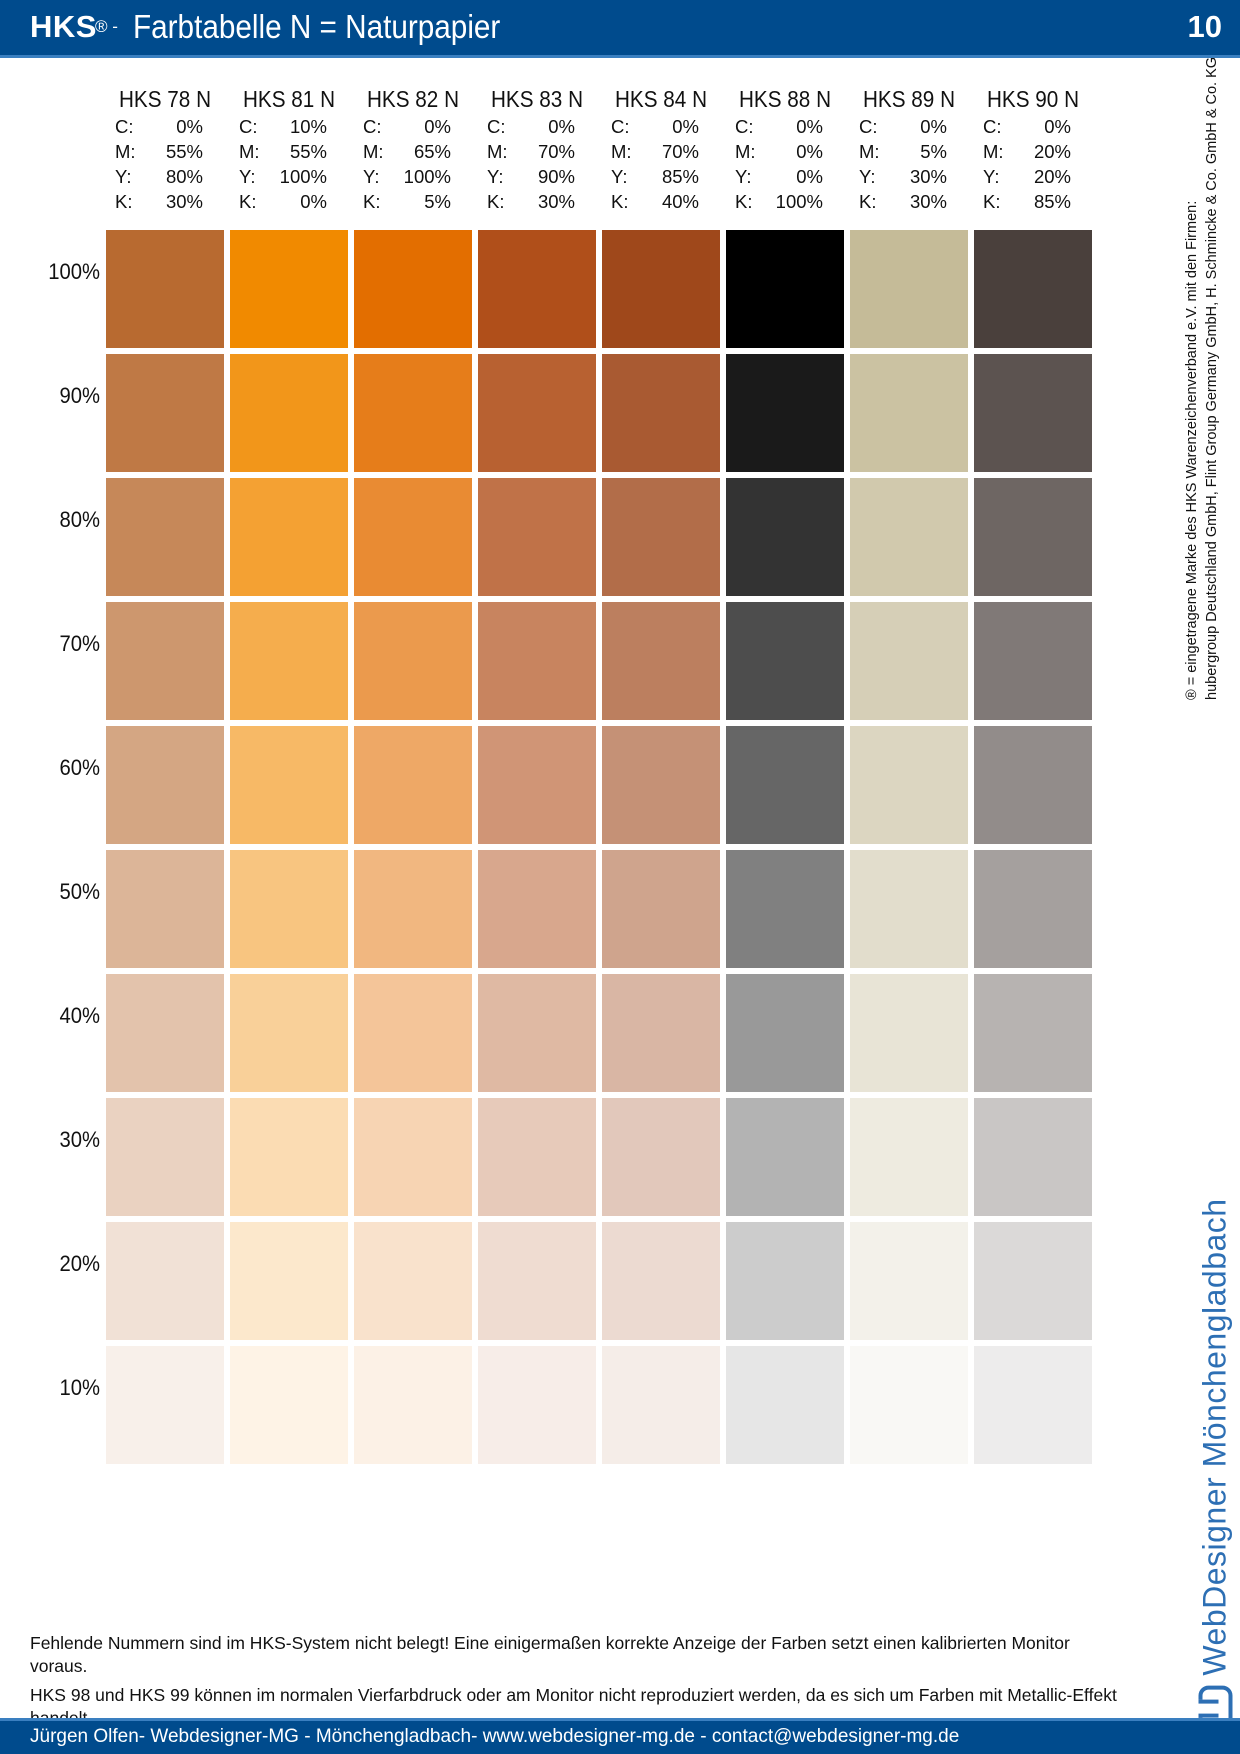 This screenshot has height=1754, width=1240. What do you see at coordinates (680, 151) in the screenshot?
I see `cmyk-value: 70%` at bounding box center [680, 151].